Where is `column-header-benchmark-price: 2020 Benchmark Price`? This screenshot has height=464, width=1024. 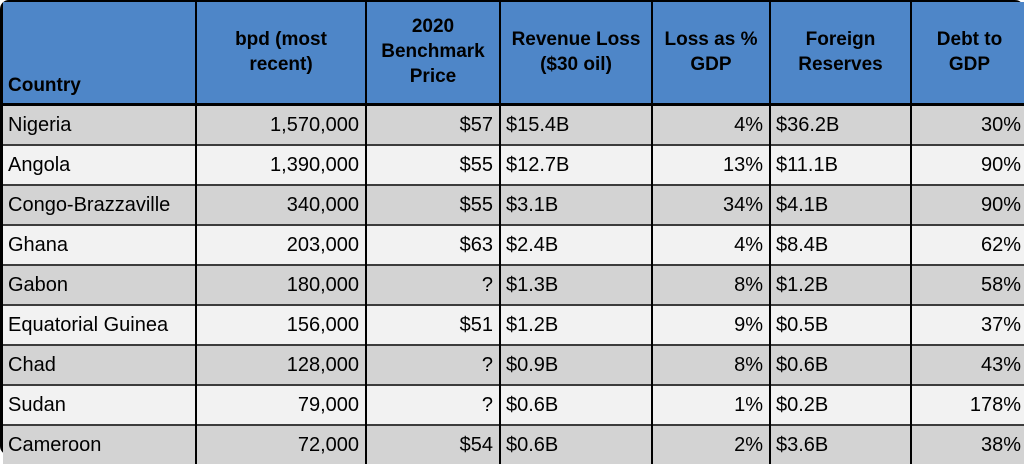
column-header-benchmark-price: 2020 Benchmark Price is located at coordinates (433, 53).